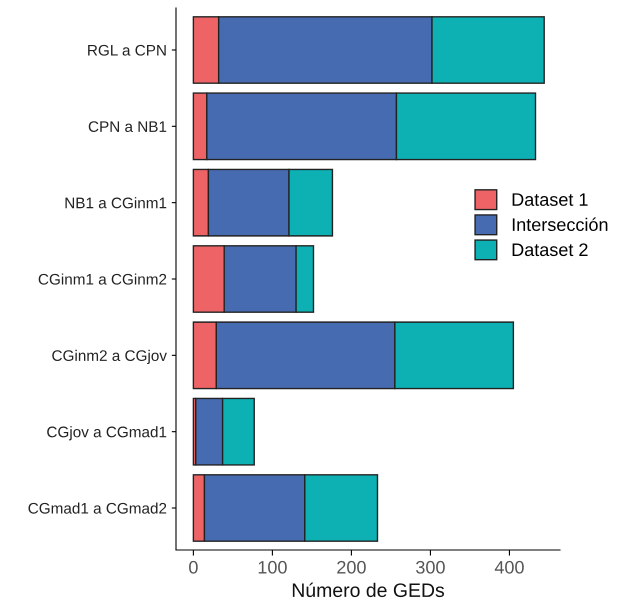 This screenshot has height=610, width=620. Describe the element at coordinates (351, 567) in the screenshot. I see `x-tick-label: 200` at that location.